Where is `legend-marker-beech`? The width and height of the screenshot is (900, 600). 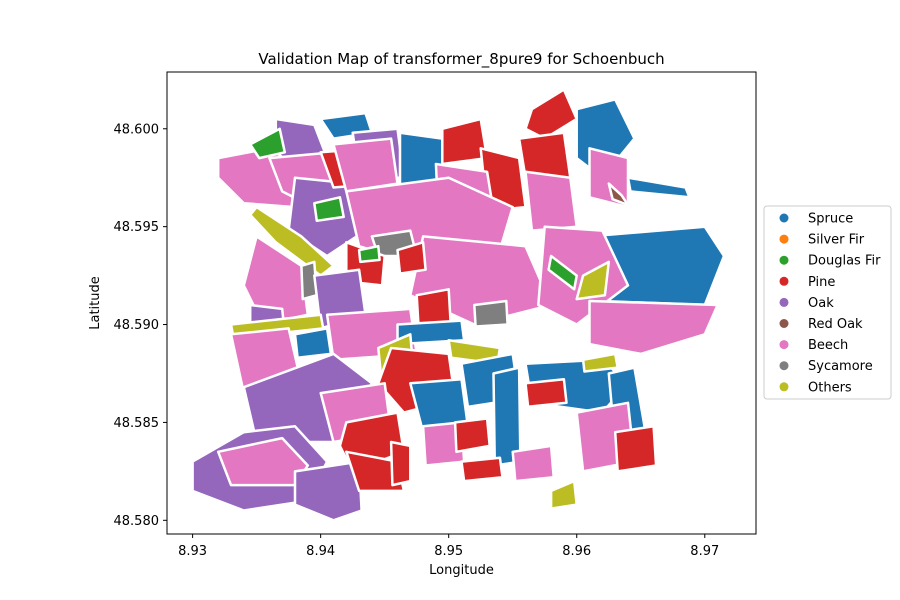 legend-marker-beech is located at coordinates (784, 345).